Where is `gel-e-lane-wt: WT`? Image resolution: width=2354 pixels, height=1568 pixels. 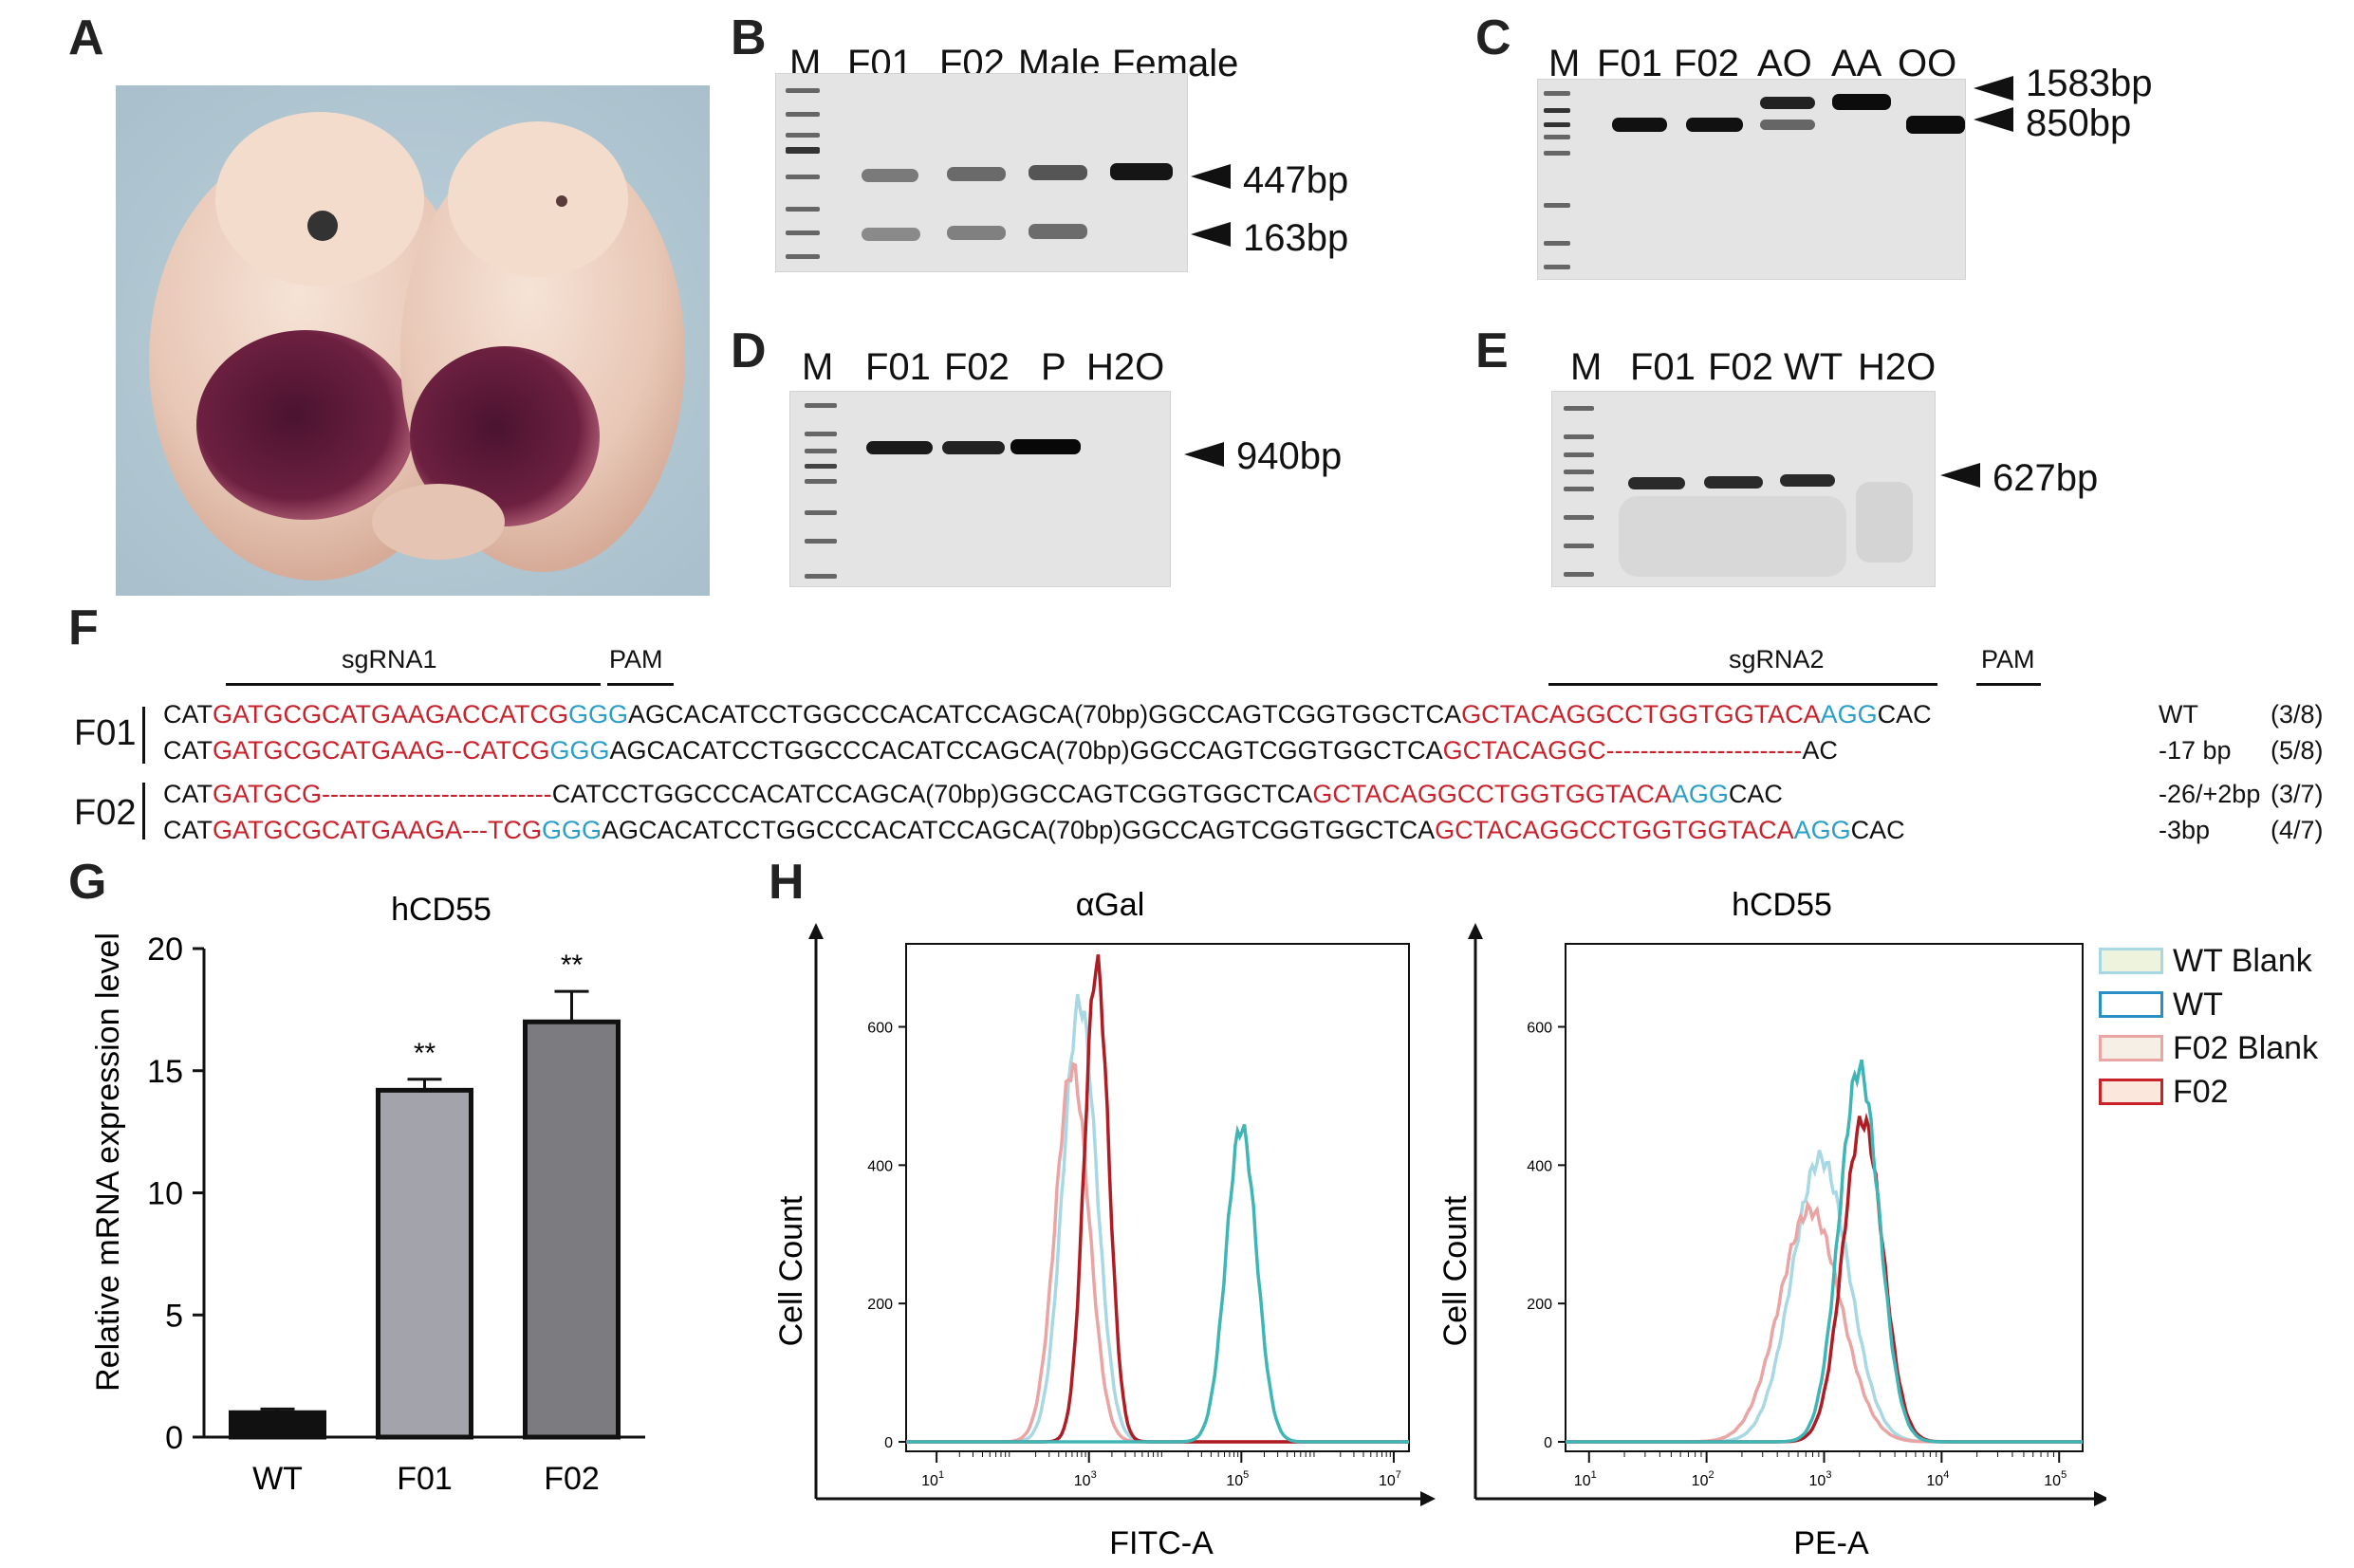 gel-e-lane-wt: WT is located at coordinates (1814, 367).